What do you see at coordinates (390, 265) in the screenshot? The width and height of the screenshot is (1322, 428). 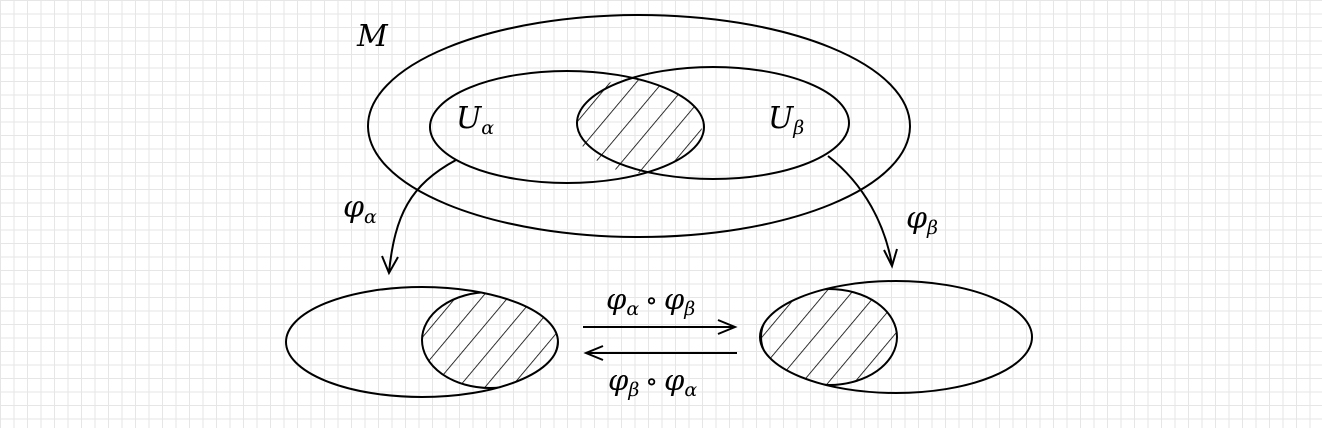 I see `arrowhead-phi-alpha` at bounding box center [390, 265].